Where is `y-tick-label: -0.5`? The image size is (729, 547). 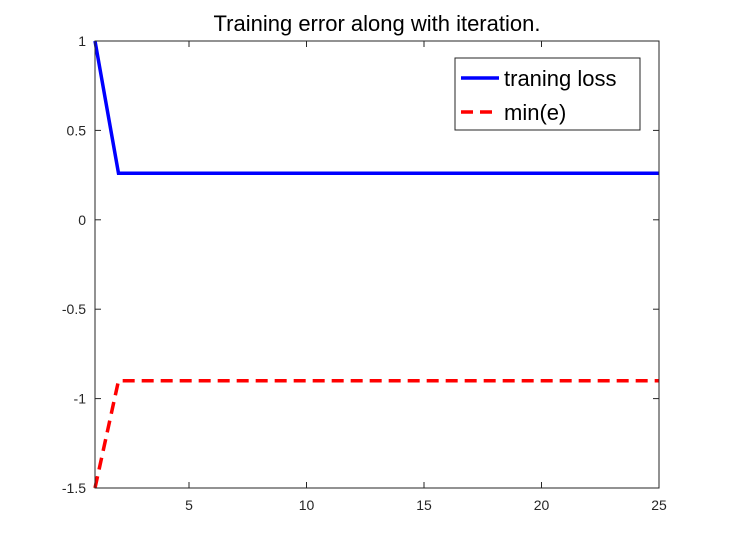 y-tick-label: -0.5 is located at coordinates (74, 309).